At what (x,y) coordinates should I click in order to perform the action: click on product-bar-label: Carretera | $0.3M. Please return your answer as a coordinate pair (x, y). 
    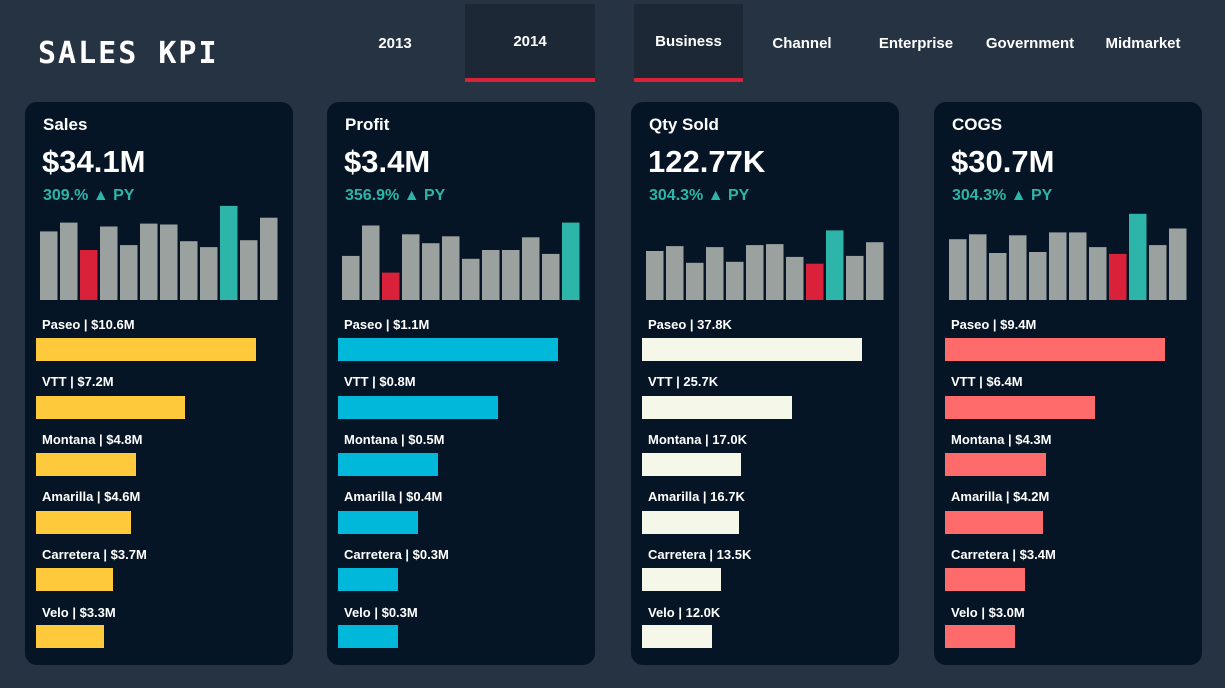
    Looking at the image, I should click on (396, 554).